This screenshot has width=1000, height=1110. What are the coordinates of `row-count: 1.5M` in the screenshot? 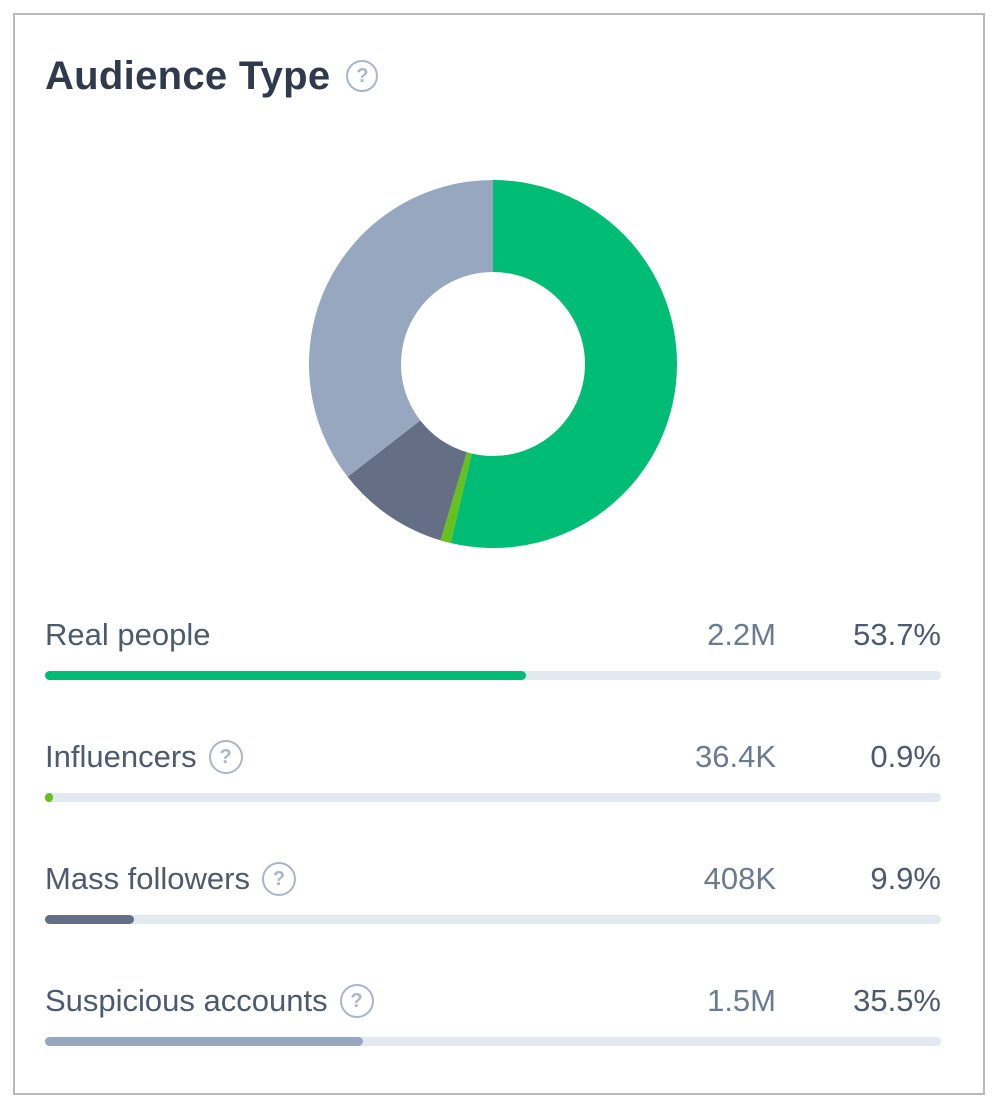 It's located at (741, 1000).